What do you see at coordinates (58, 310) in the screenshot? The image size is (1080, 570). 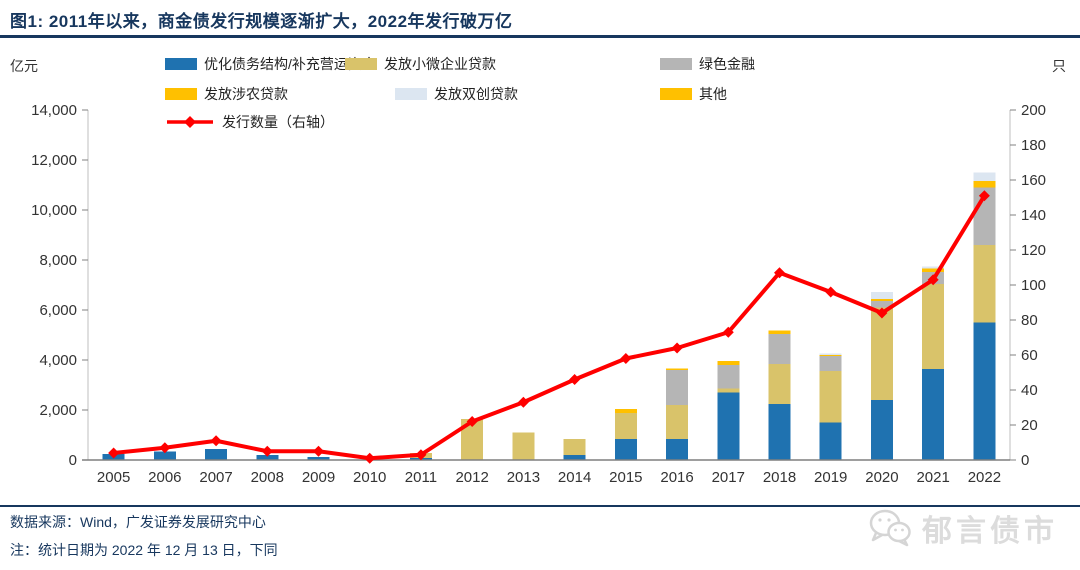 I see `left-axis-tick-label: 6,000` at bounding box center [58, 310].